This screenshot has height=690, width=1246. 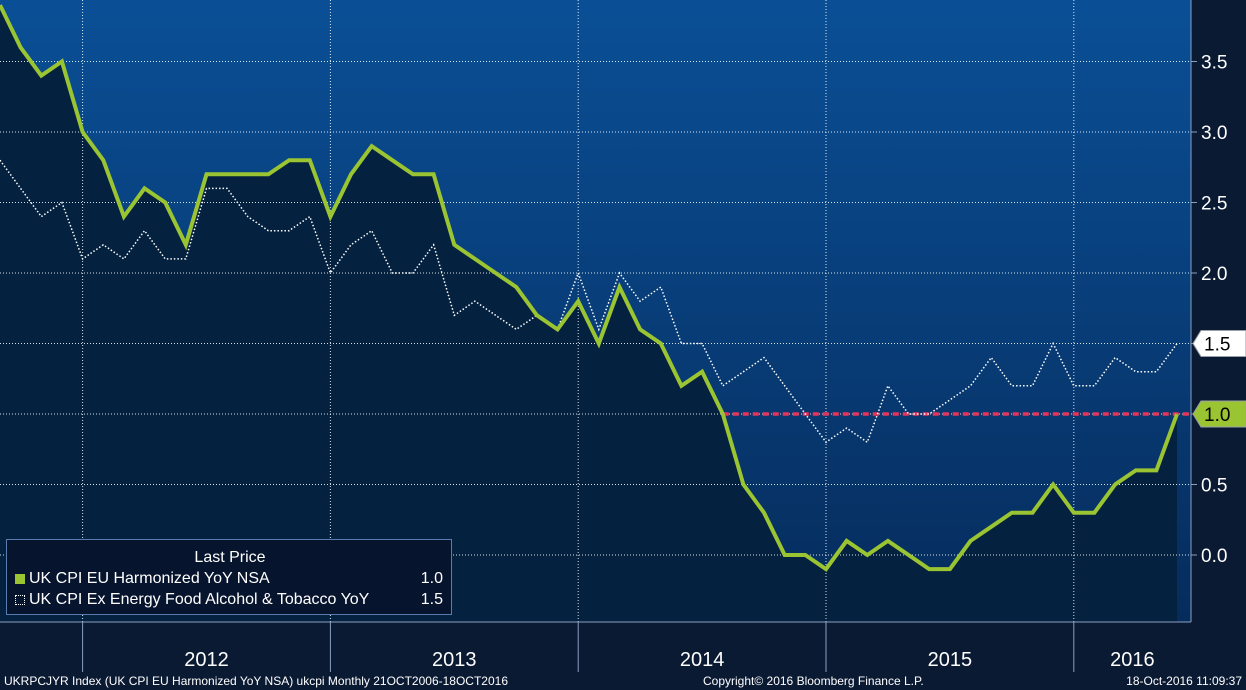 I want to click on x-year-label: 2015, so click(x=950, y=660).